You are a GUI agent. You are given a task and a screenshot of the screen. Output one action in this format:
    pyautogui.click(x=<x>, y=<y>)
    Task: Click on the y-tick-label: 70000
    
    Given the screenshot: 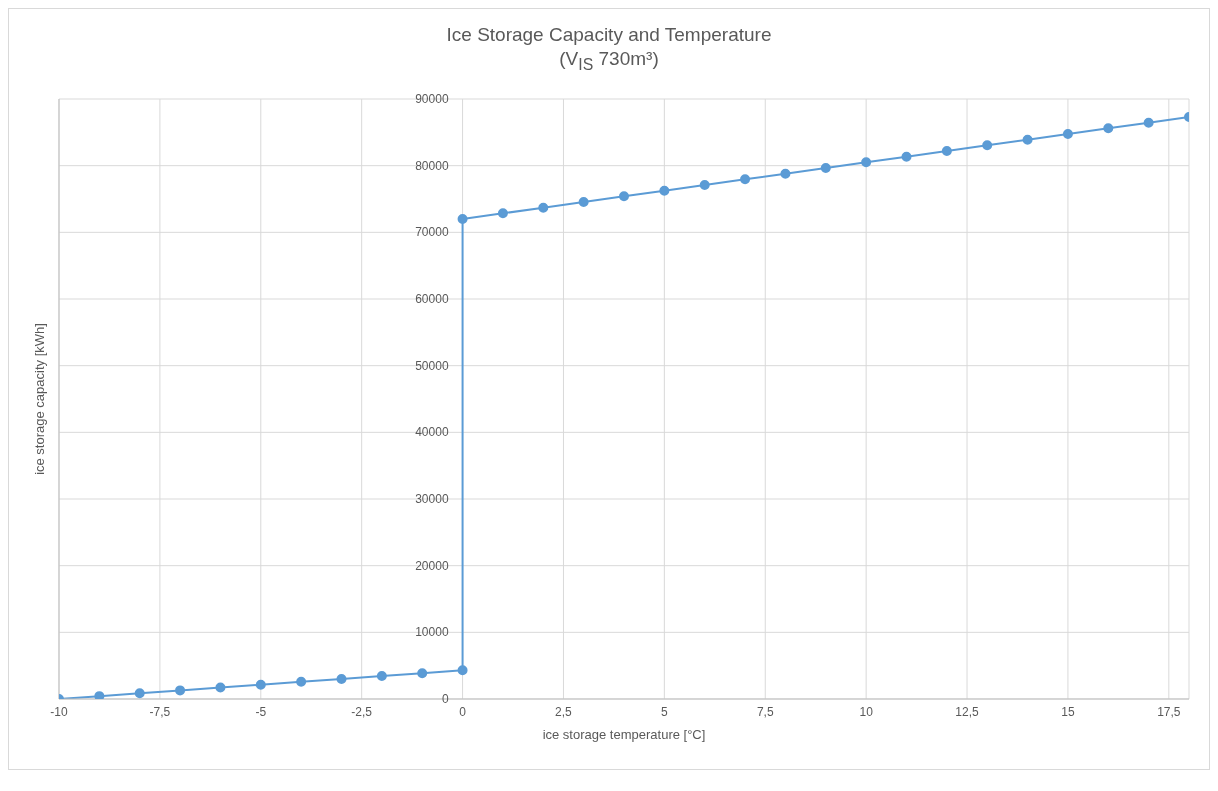 What is the action you would take?
    pyautogui.click(x=432, y=232)
    